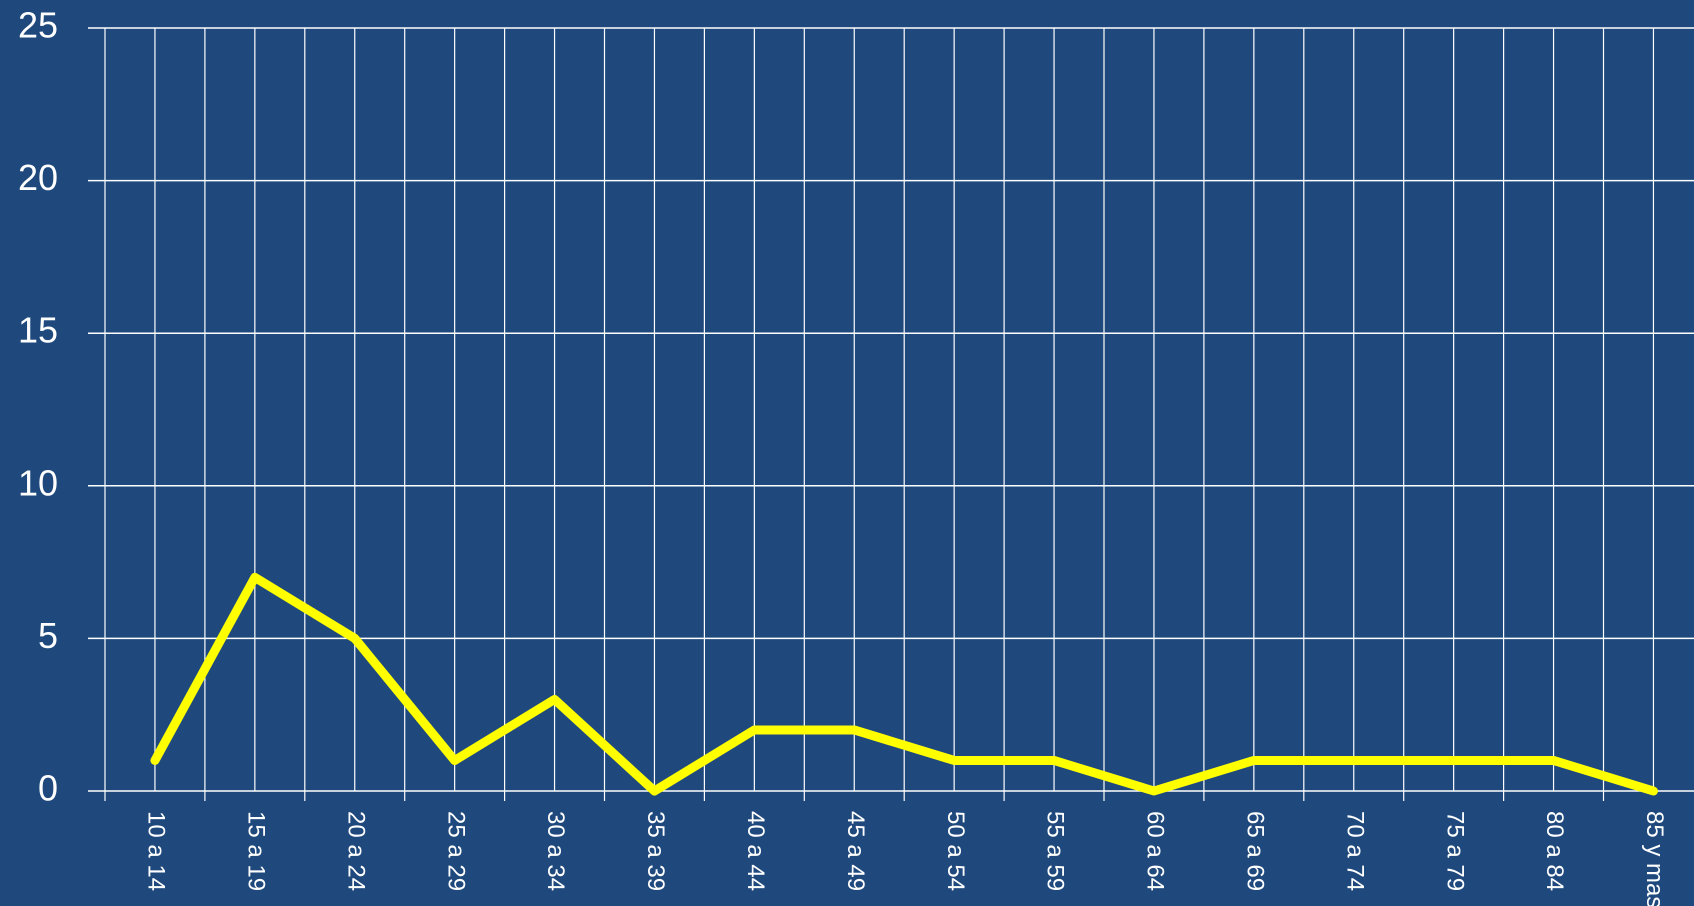 The height and width of the screenshot is (906, 1694). Describe the element at coordinates (955, 851) in the screenshot. I see `x-tick-label: 50 a 54` at that location.